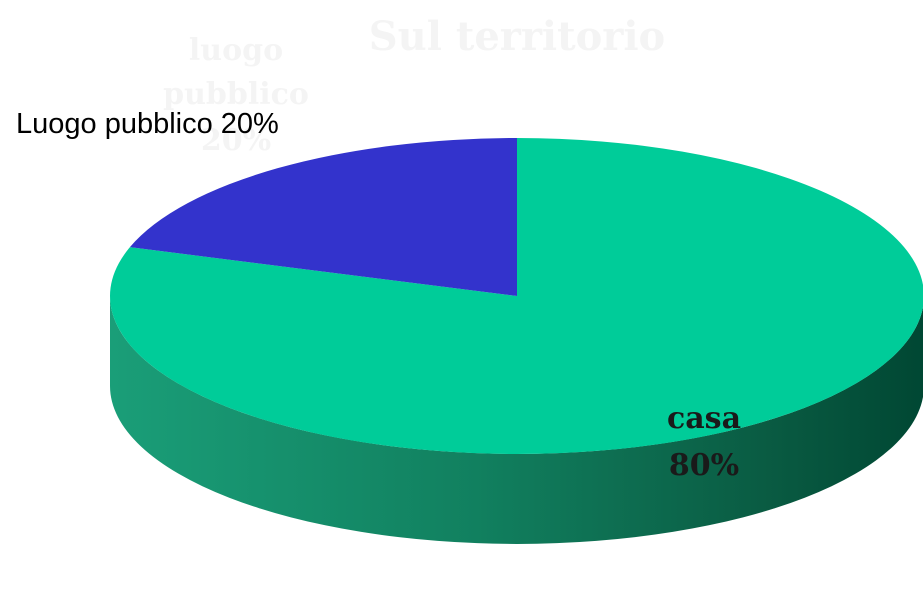 Image resolution: width=923 pixels, height=615 pixels. Describe the element at coordinates (323, 217) in the screenshot. I see `slice-luogo-pubblico` at that location.